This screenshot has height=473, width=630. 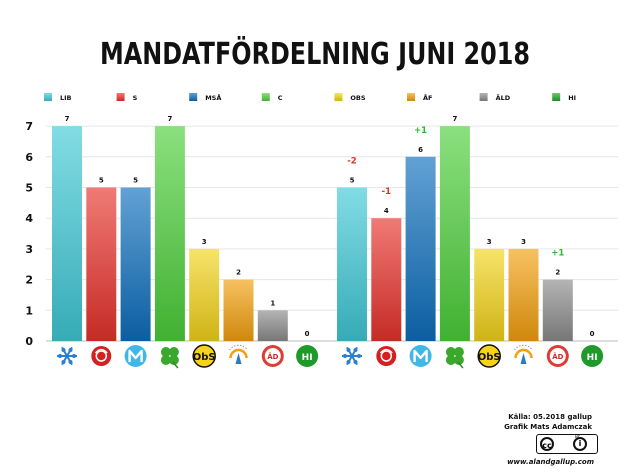 I want to click on y-tick-label: 0, so click(x=29, y=341).